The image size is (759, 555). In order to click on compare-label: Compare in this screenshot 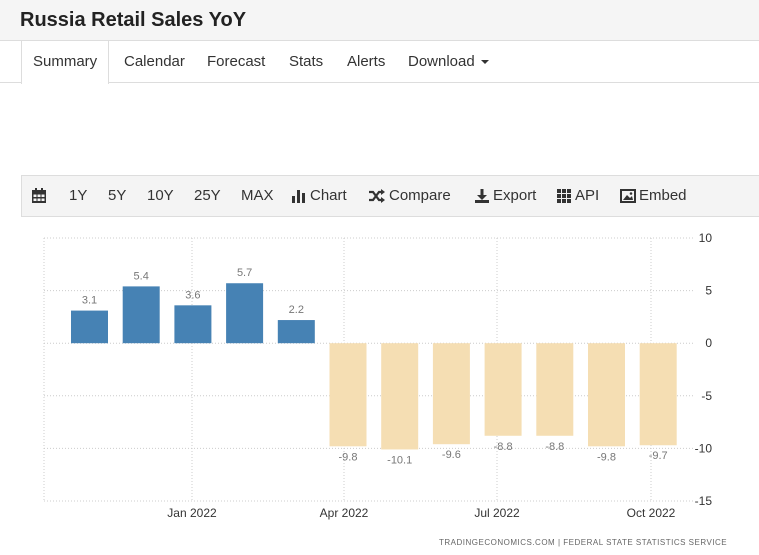, I will do `click(420, 195)`.